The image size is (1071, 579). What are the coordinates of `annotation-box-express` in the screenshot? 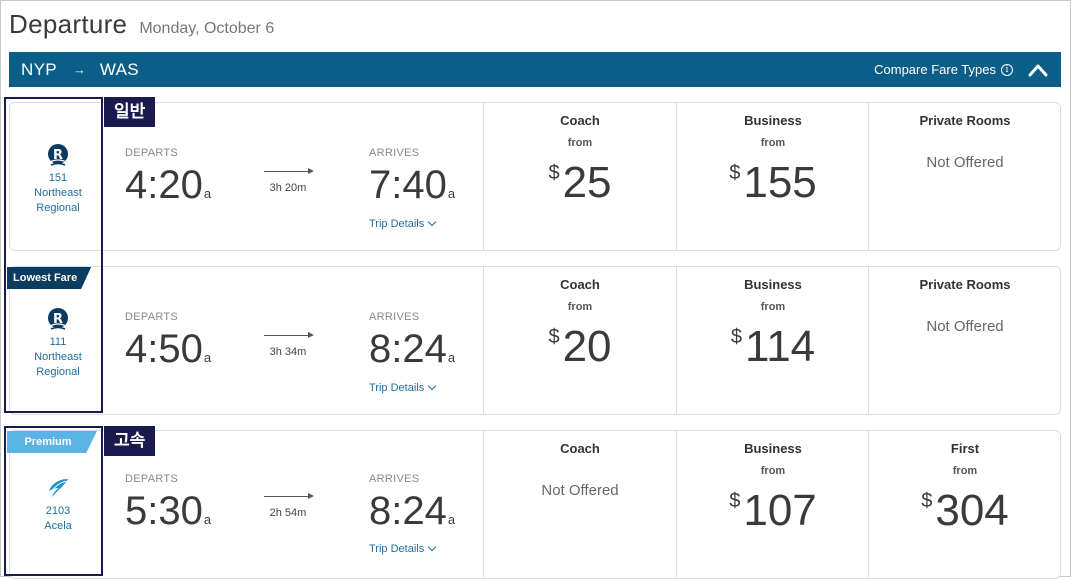 It's located at (53, 501).